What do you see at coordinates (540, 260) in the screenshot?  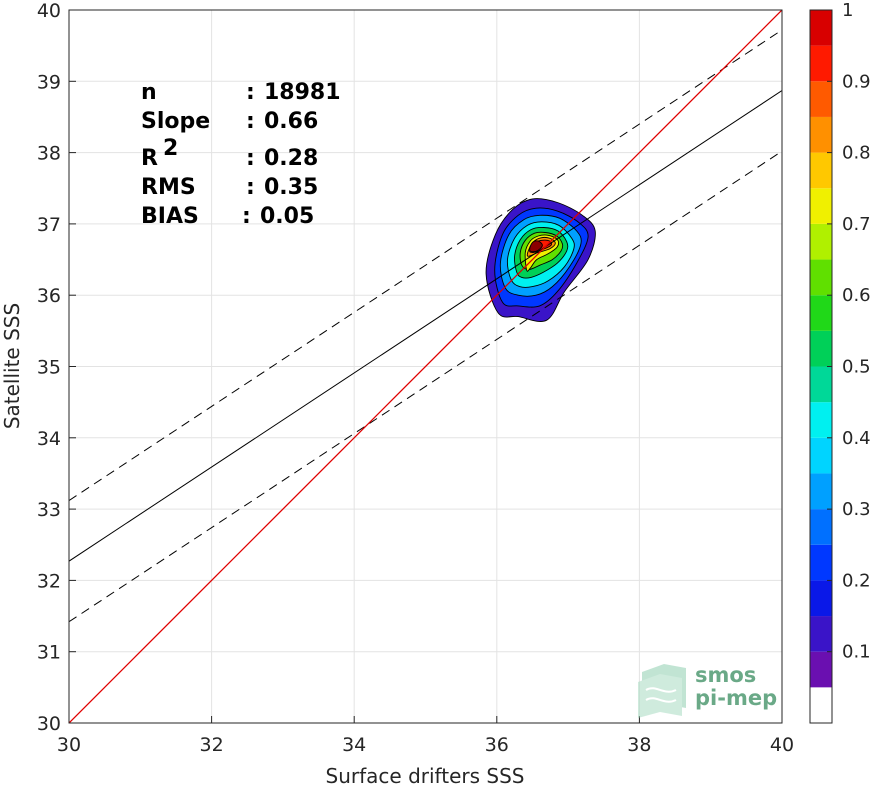 I see `density-contours` at bounding box center [540, 260].